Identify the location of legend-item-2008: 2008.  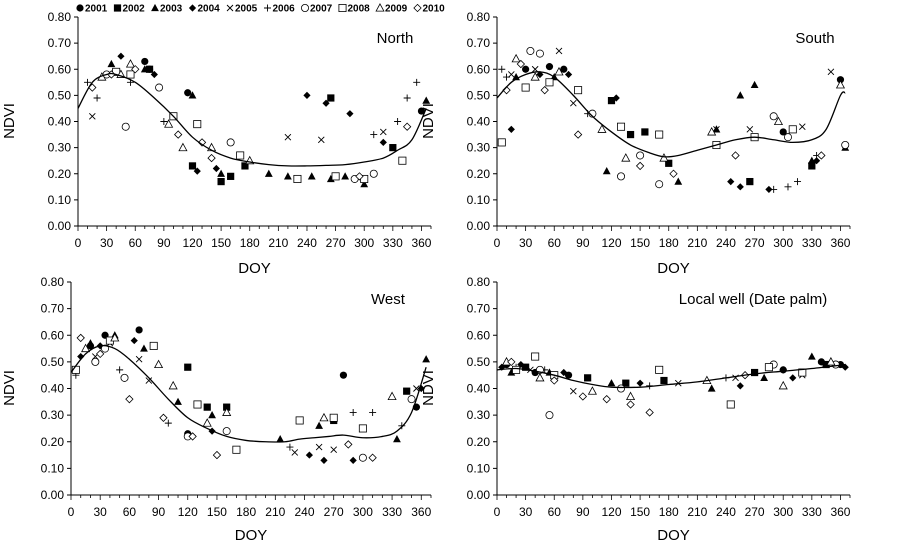
(354, 9).